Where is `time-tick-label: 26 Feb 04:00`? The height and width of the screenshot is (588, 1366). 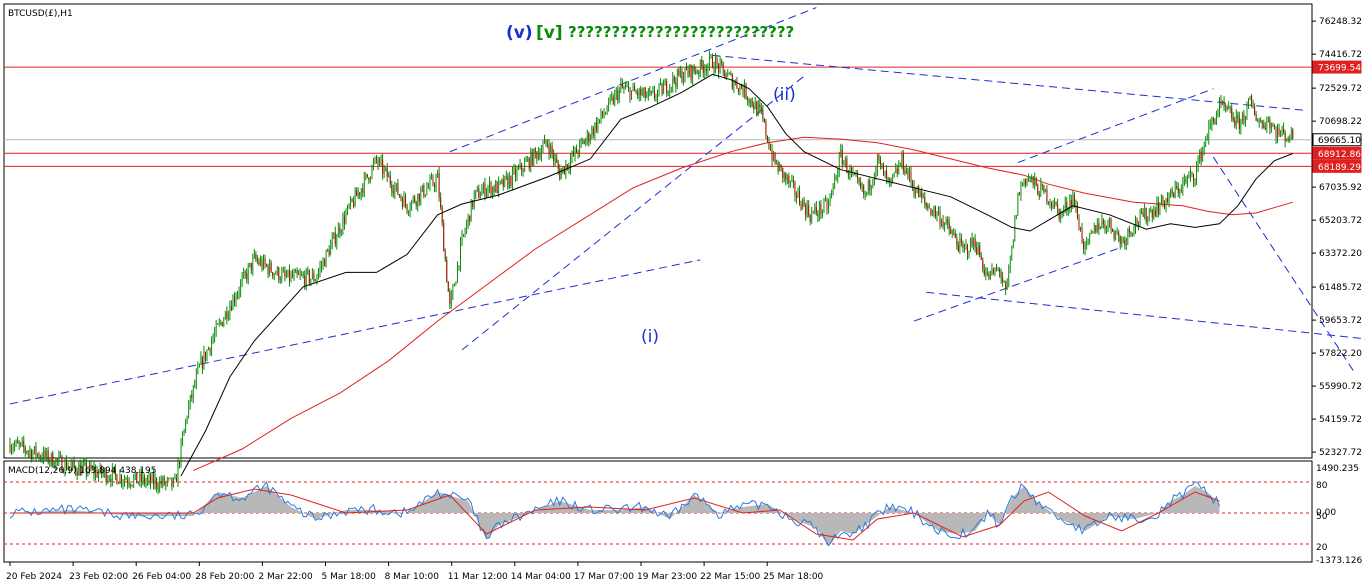
time-tick-label: 26 Feb 04:00 is located at coordinates (161, 577).